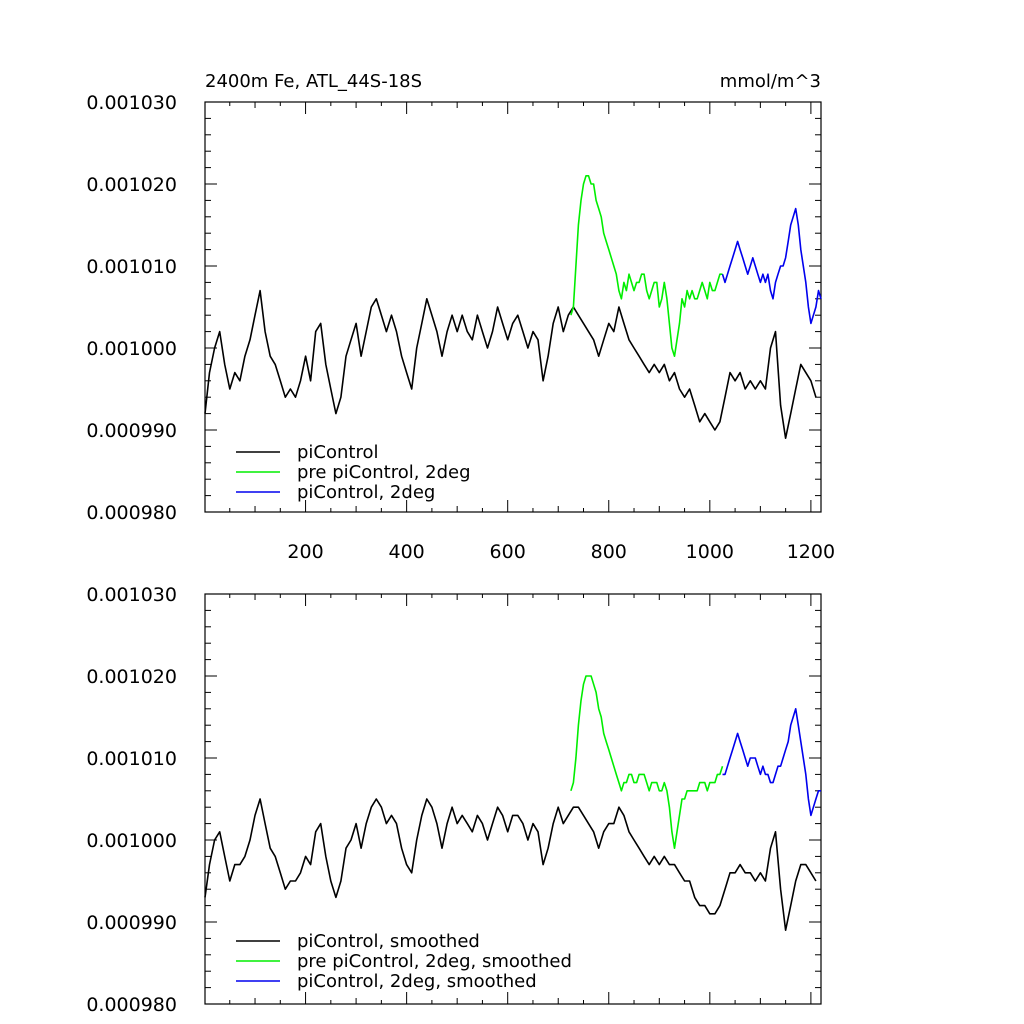  What do you see at coordinates (417, 981) in the screenshot?
I see `legend-label-3: piControl, 2deg, smoothed` at bounding box center [417, 981].